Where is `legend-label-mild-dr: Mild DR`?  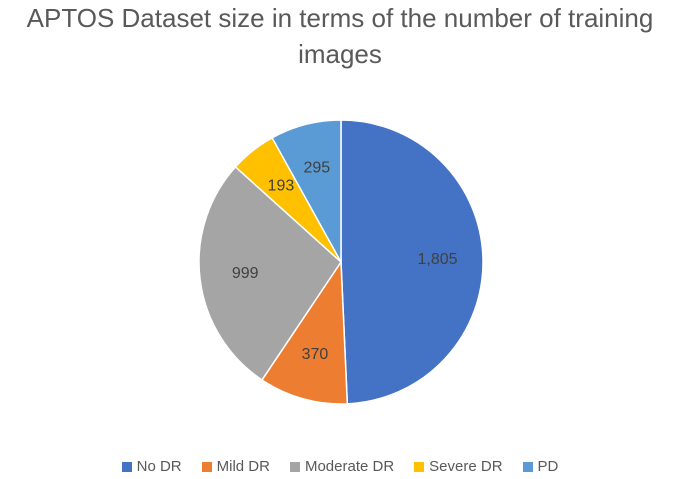 legend-label-mild-dr: Mild DR is located at coordinates (243, 466).